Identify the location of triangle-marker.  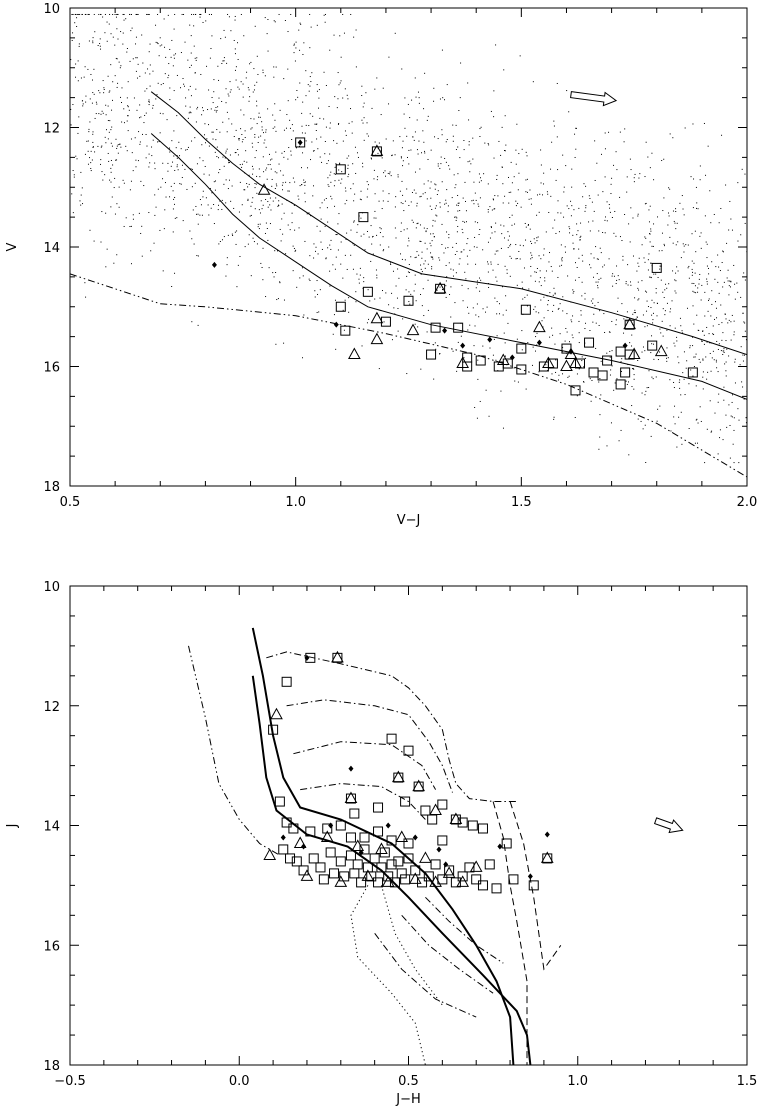
(575, 362).